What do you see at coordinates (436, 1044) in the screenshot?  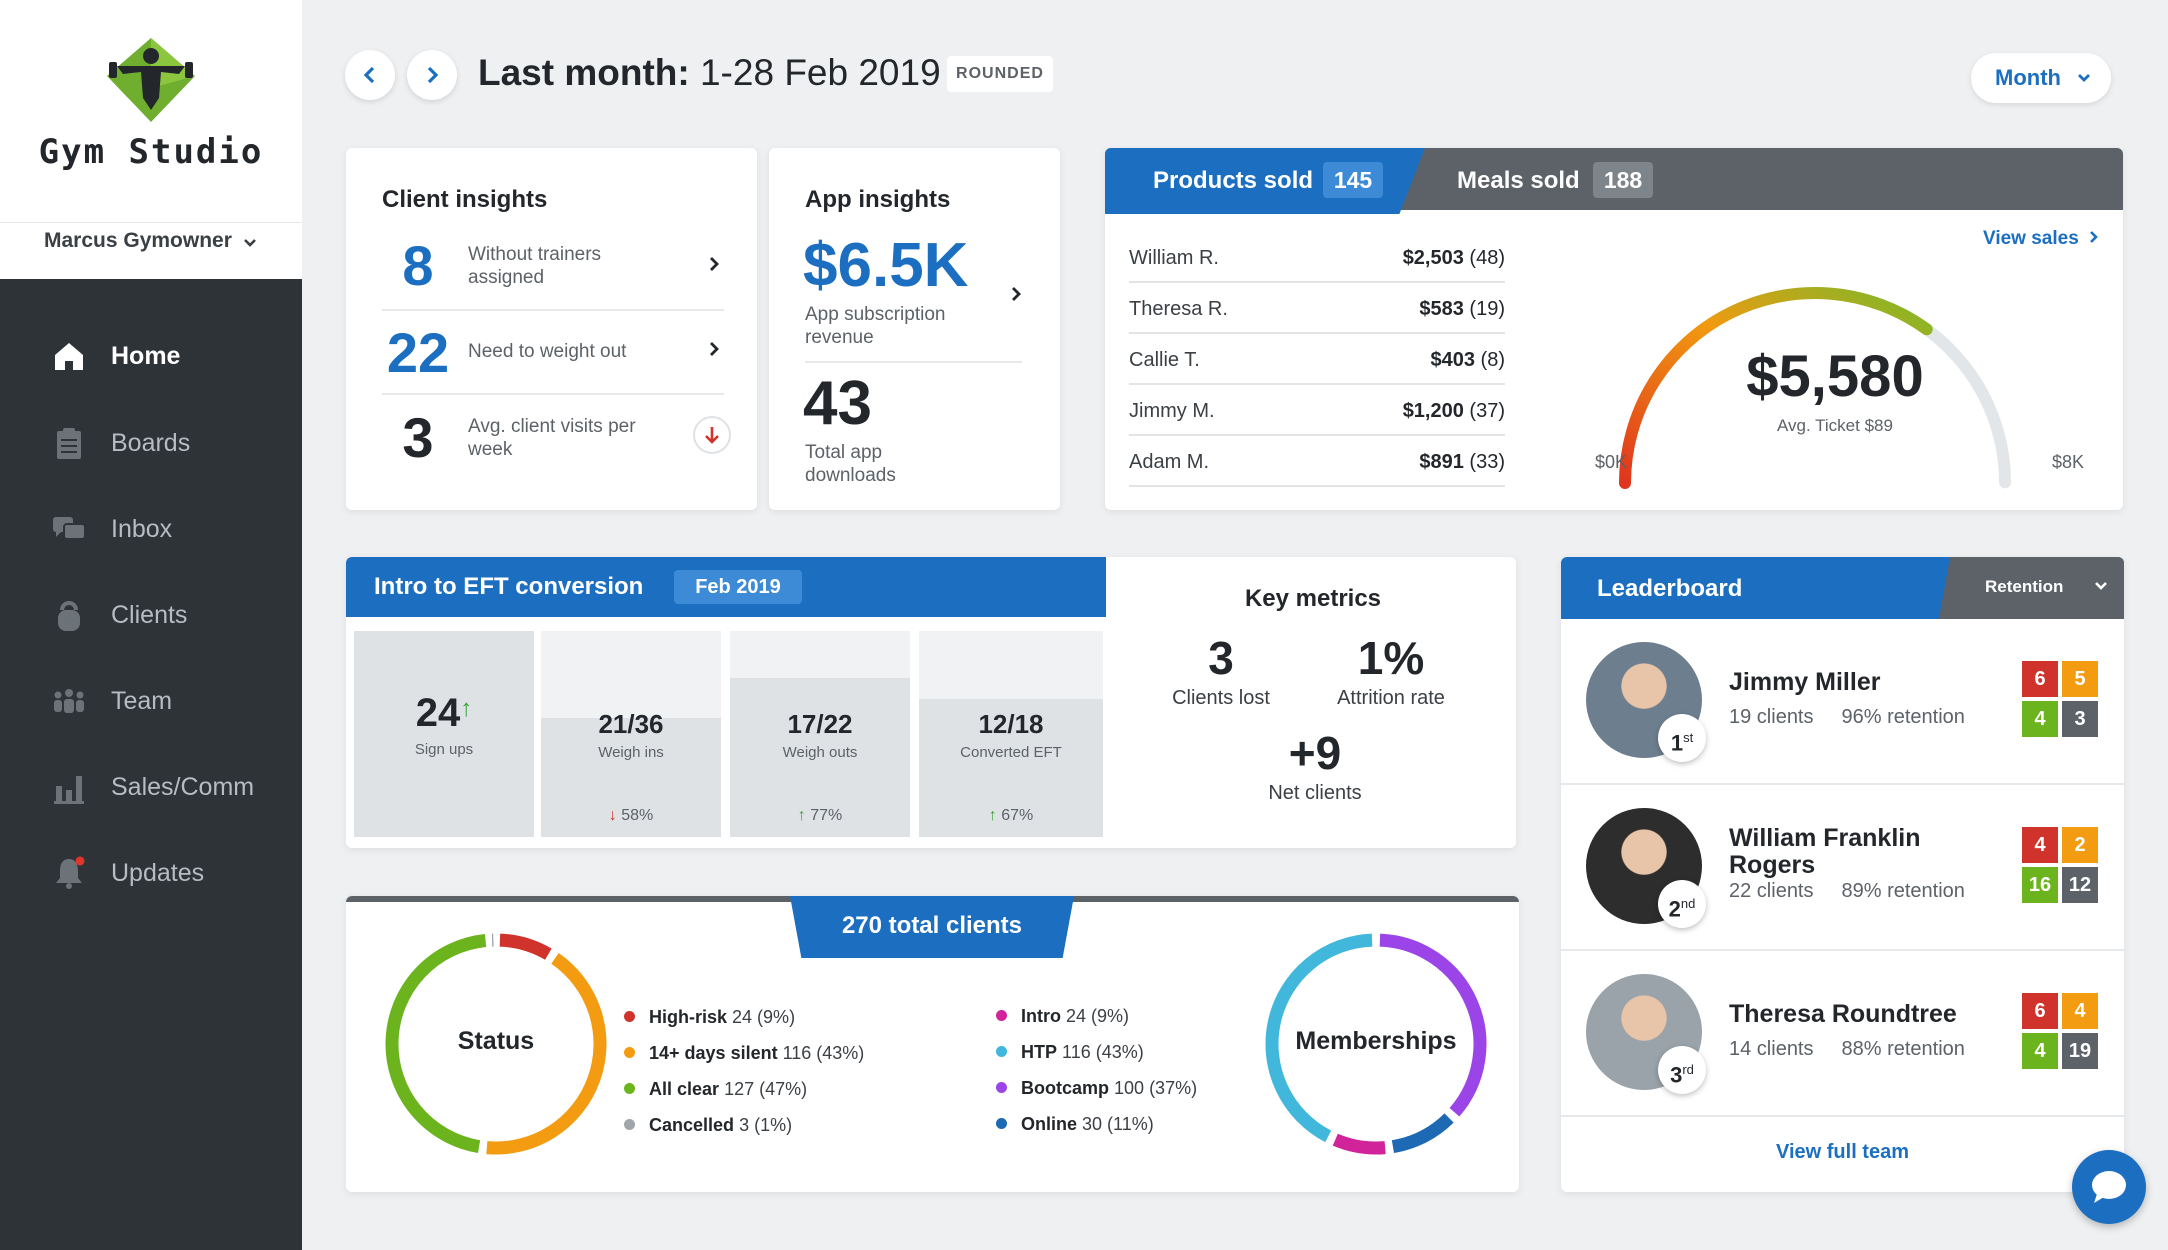 I see `status-segment-all-clear` at bounding box center [436, 1044].